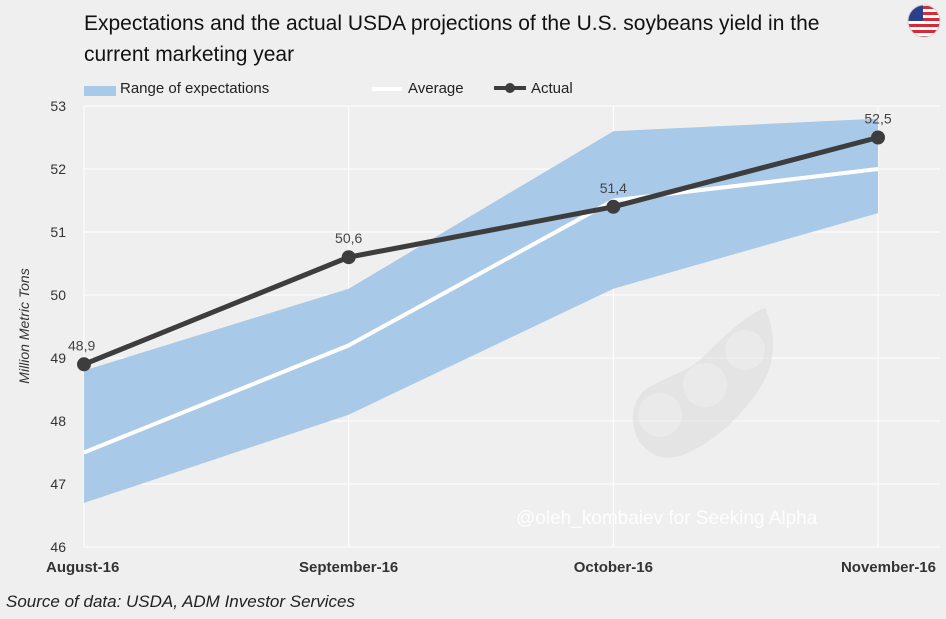  I want to click on y-tick-label: 47, so click(58, 484).